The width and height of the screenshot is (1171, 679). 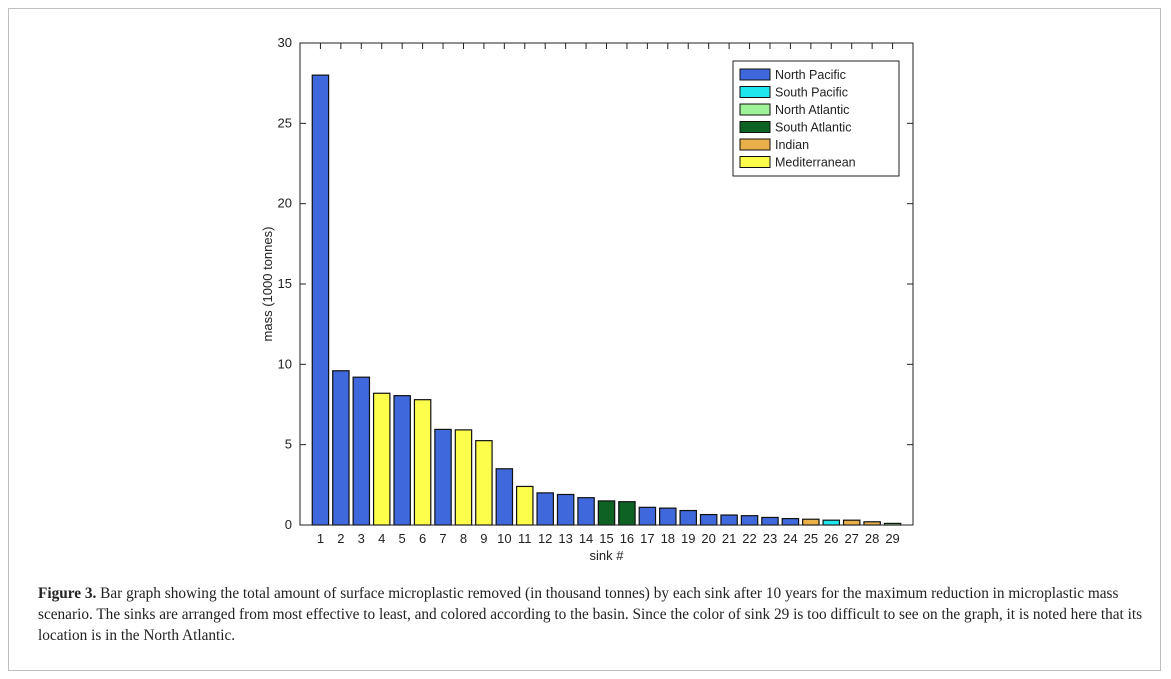 What do you see at coordinates (813, 128) in the screenshot?
I see `legend-label: South Atlantic` at bounding box center [813, 128].